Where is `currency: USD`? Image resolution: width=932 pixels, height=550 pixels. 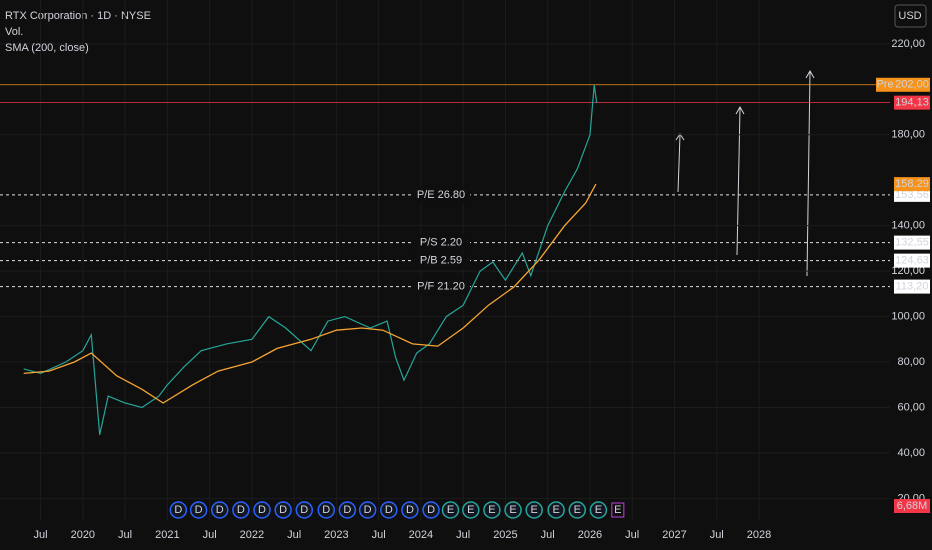 currency: USD is located at coordinates (909, 16).